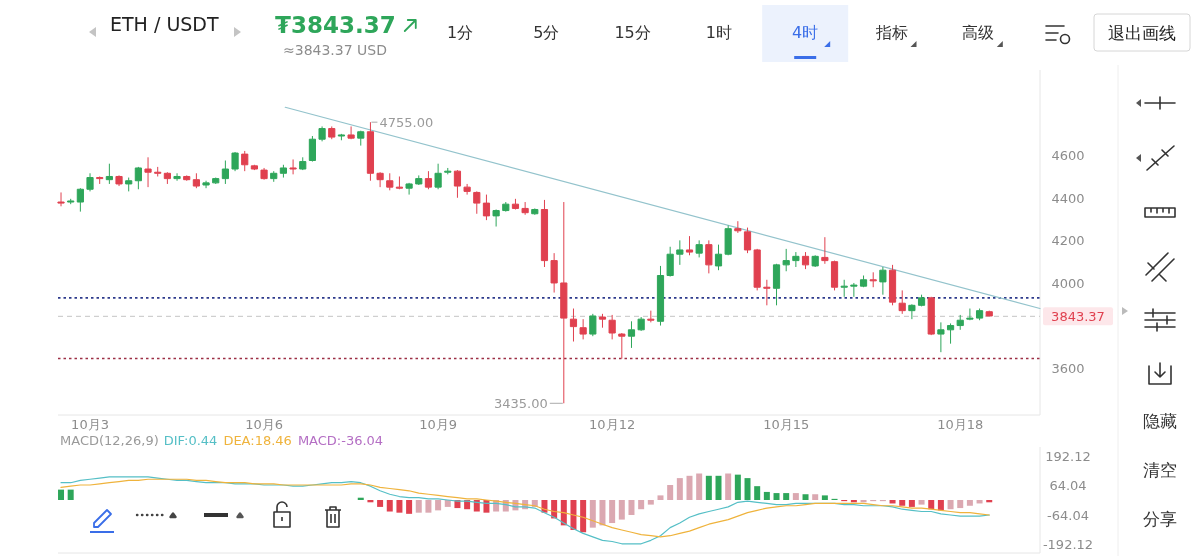 Image resolution: width=1200 pixels, height=556 pixels. I want to click on text: DEA:18.46, so click(257, 440).